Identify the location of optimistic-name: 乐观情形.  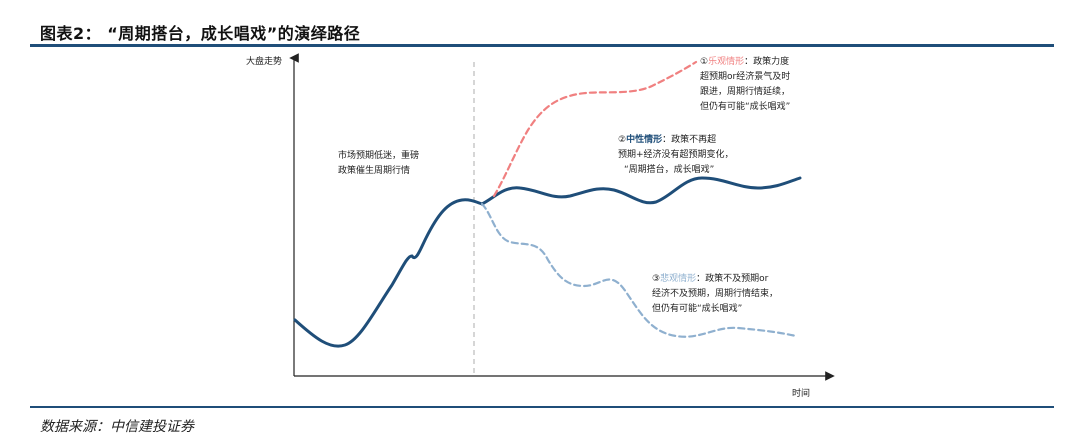
(726, 61).